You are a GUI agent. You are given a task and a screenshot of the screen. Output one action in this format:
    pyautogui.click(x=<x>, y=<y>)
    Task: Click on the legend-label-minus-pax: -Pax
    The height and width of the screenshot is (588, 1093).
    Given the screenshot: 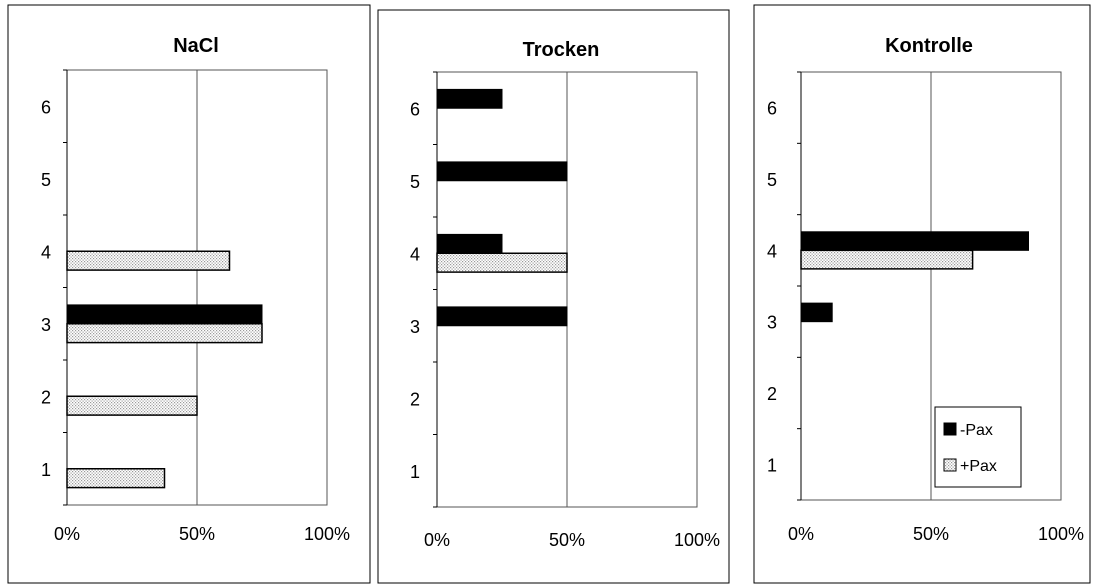 What is the action you would take?
    pyautogui.click(x=976, y=430)
    